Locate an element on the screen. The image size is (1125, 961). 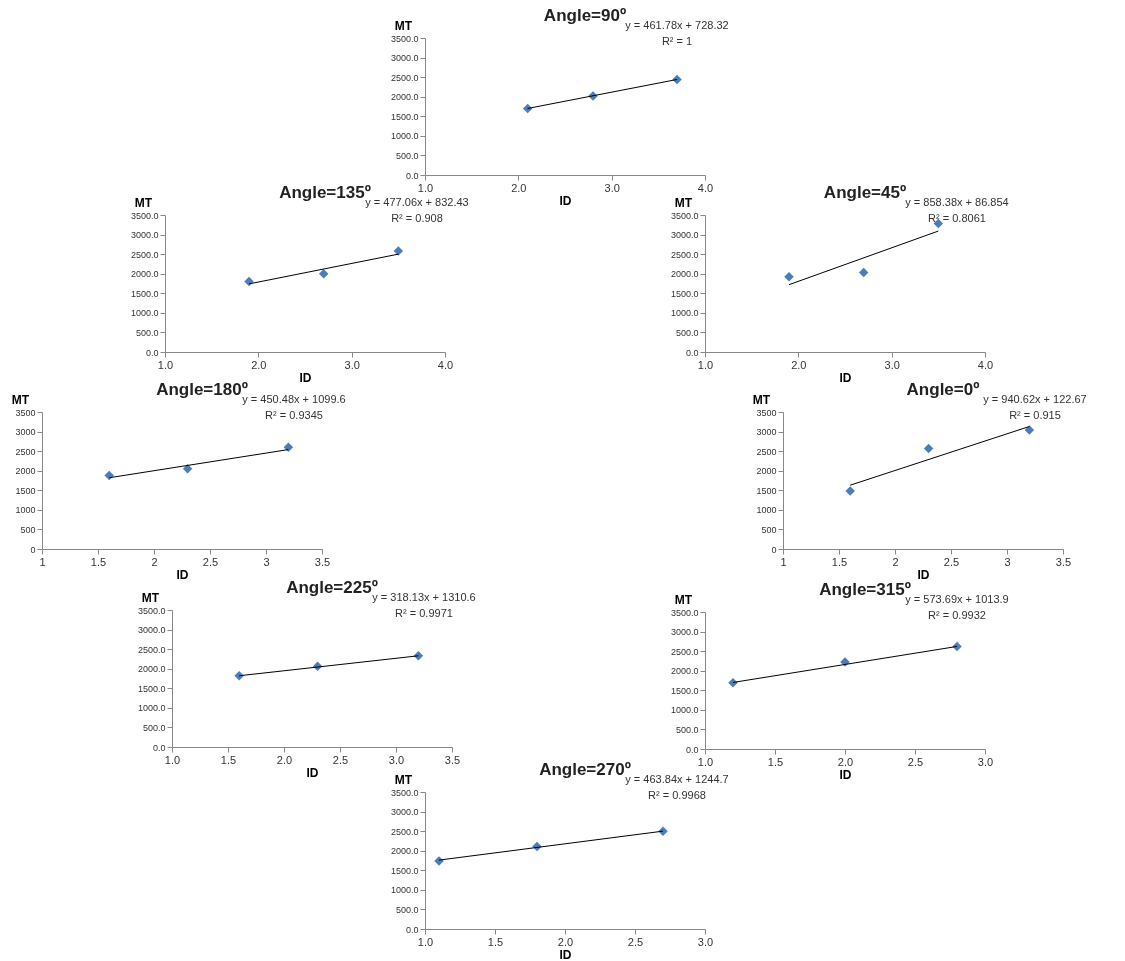
chart-title: Angle=45º is located at coordinates (865, 192).